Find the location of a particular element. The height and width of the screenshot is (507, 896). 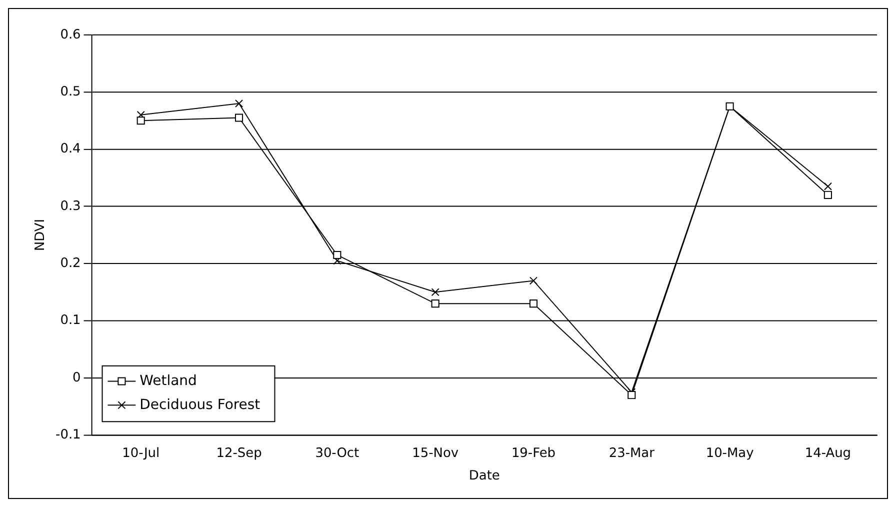

x-axis-title: Date is located at coordinates (484, 476).